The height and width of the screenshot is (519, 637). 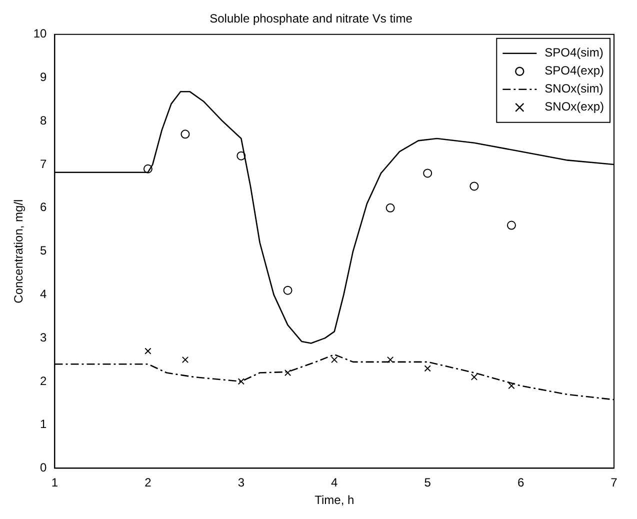 What do you see at coordinates (44, 424) in the screenshot?
I see `y-tick-label: 1` at bounding box center [44, 424].